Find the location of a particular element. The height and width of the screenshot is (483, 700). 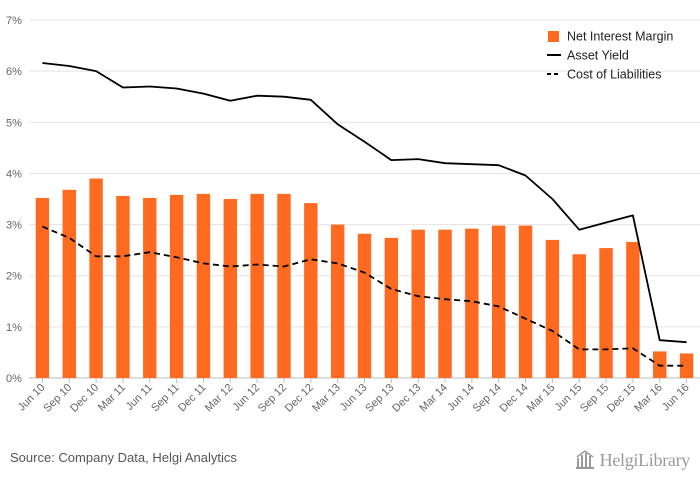

x-tick-label: Sep 12 is located at coordinates (272, 398).